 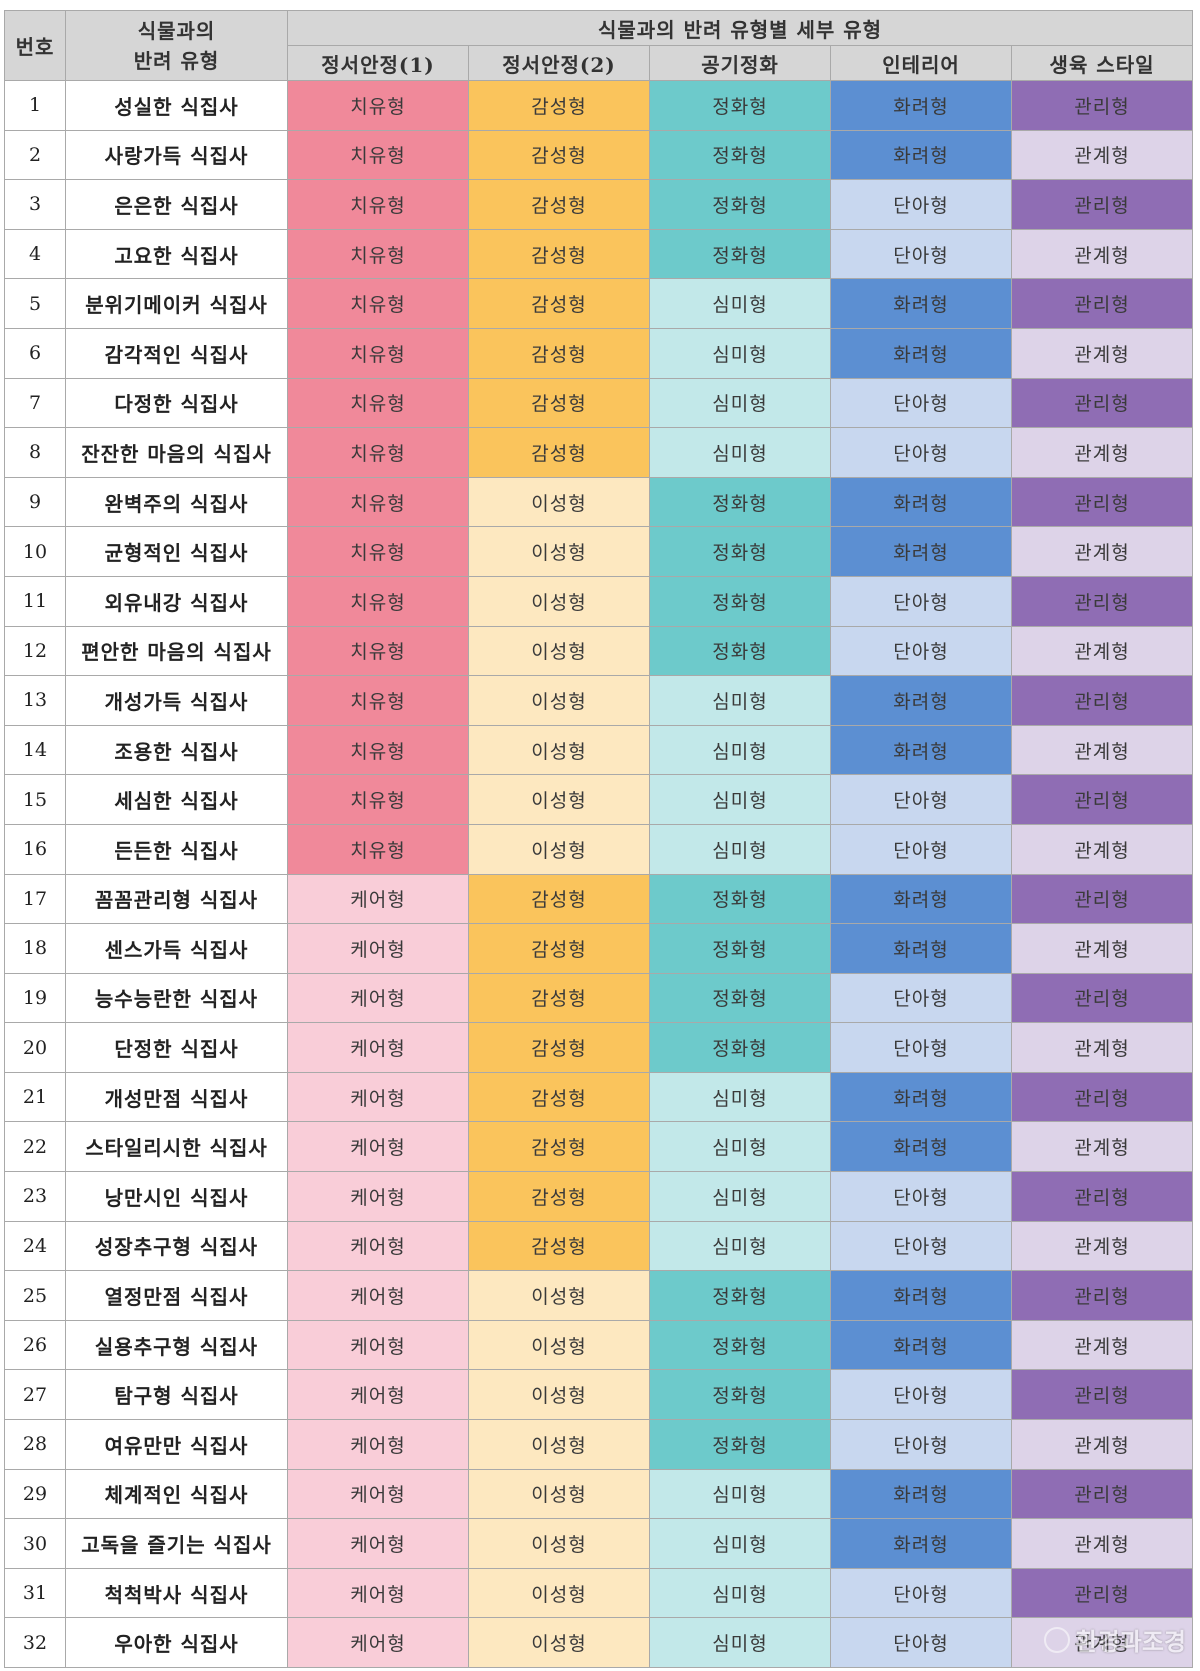 What do you see at coordinates (35, 254) in the screenshot?
I see `row-number: 4` at bounding box center [35, 254].